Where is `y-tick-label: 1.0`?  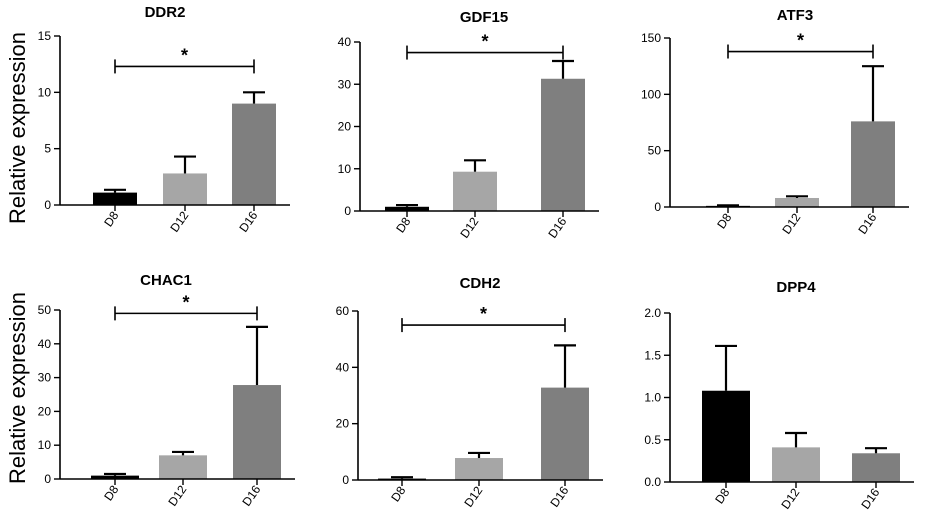 y-tick-label: 1.0 is located at coordinates (652, 398).